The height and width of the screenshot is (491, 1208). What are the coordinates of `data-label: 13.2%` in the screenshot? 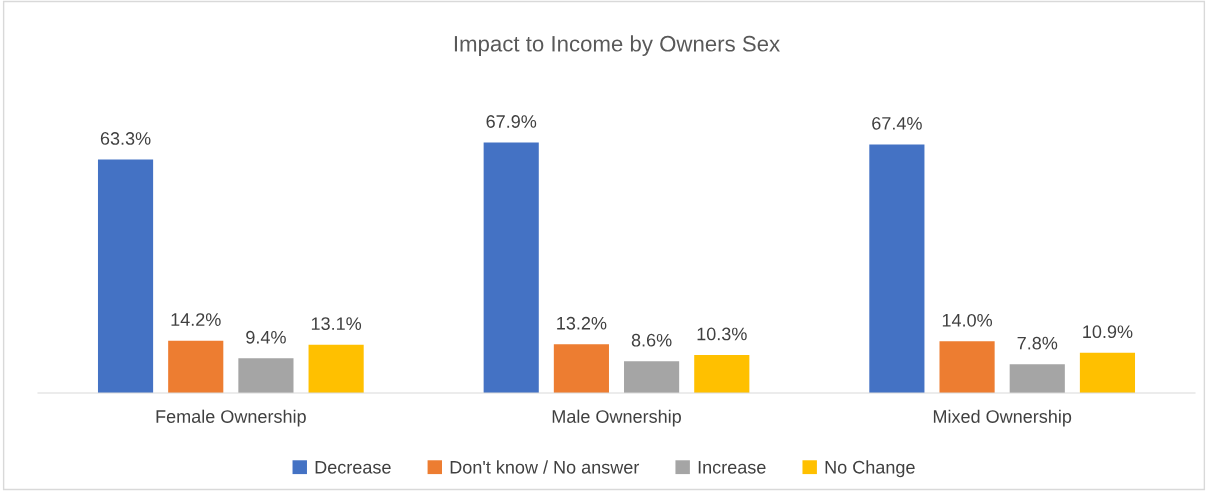 It's located at (582, 323).